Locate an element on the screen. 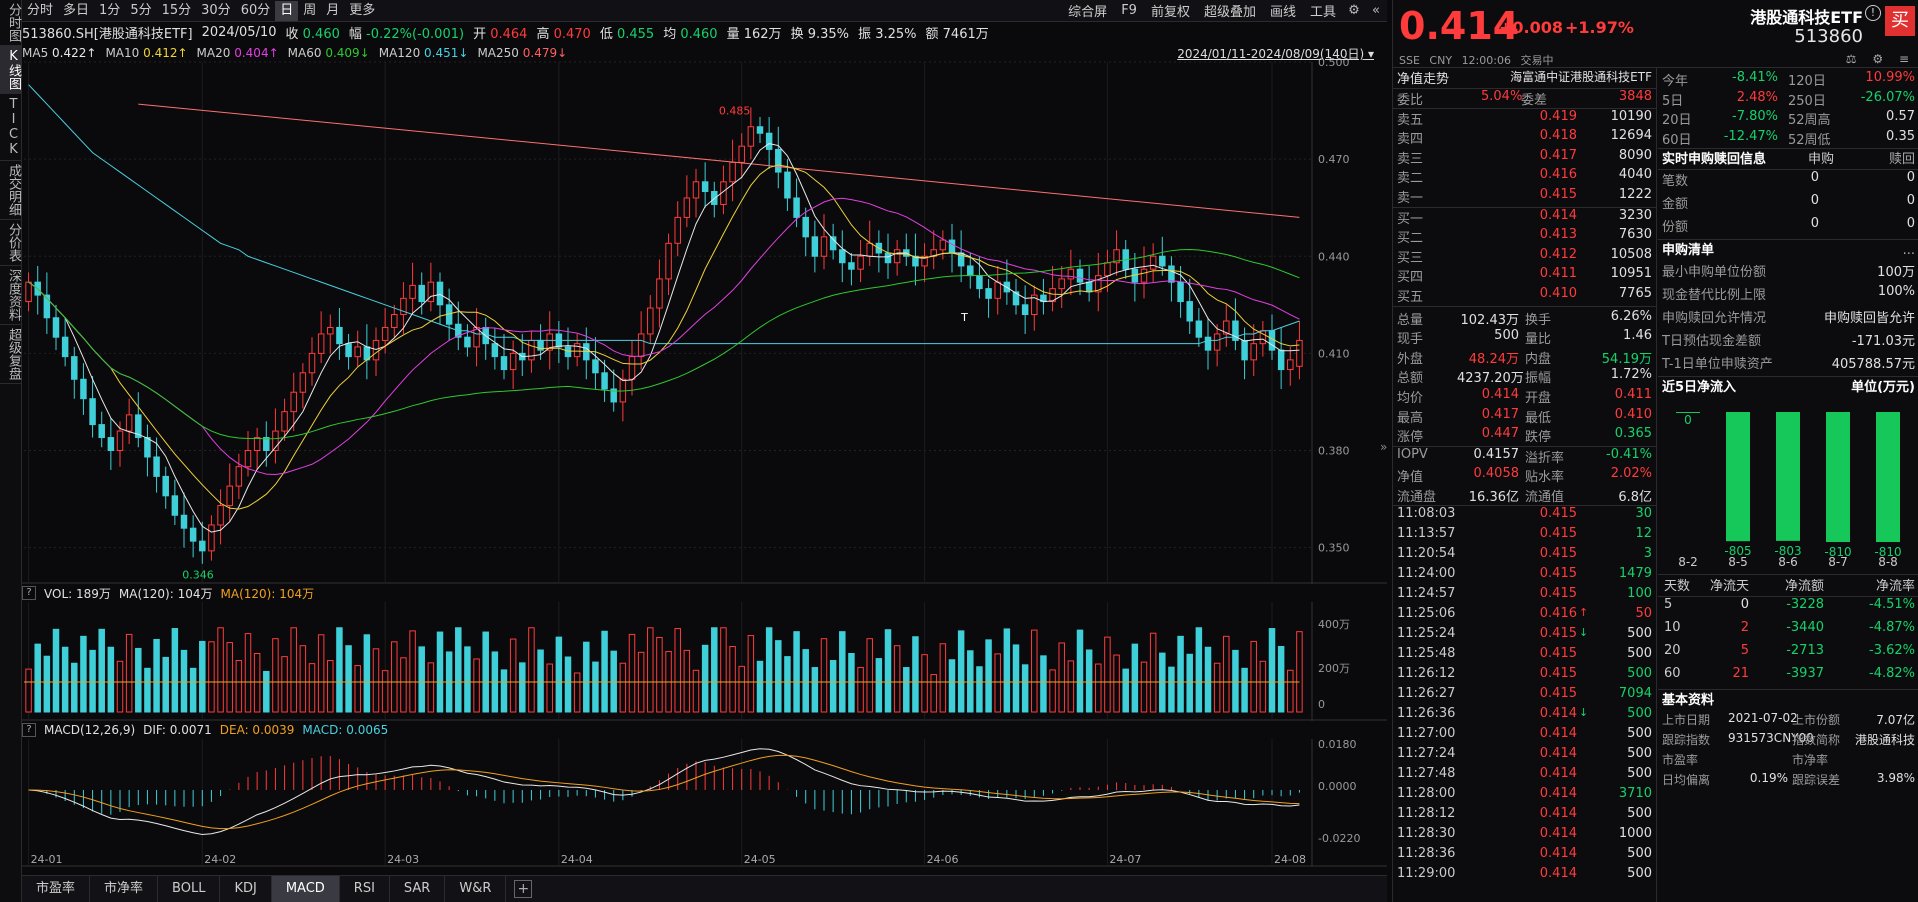  tool-draw-line: 画线 is located at coordinates (1282, 12).